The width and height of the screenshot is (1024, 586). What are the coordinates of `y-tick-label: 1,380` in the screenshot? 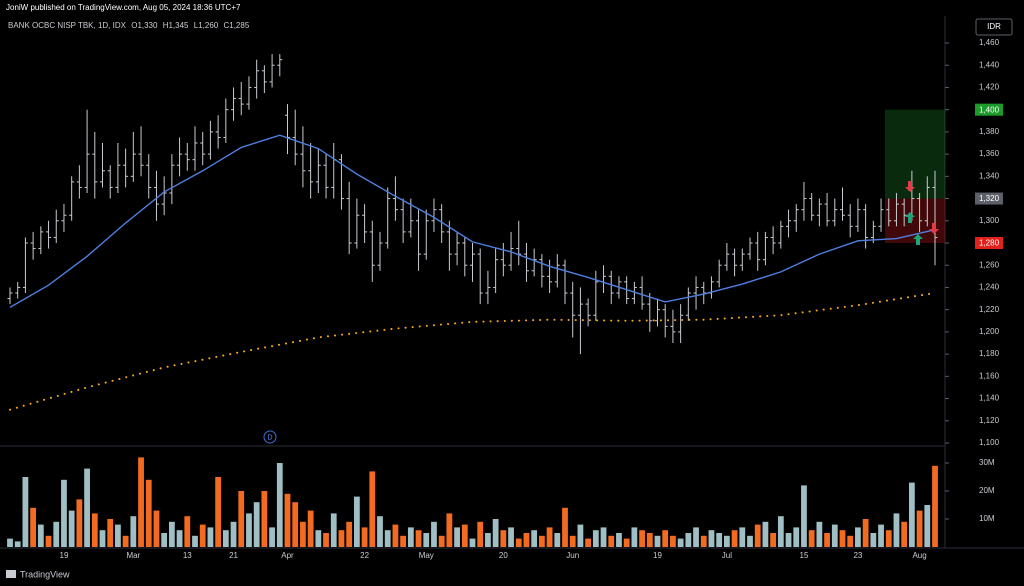 It's located at (989, 131).